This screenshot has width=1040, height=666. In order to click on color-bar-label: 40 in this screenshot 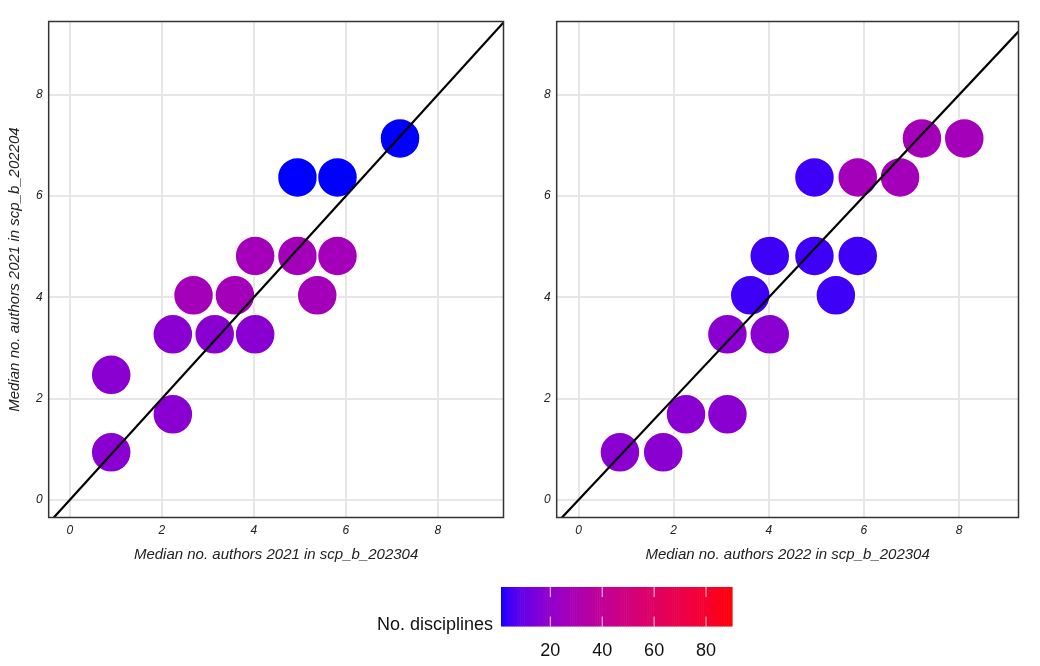, I will do `click(602, 650)`.